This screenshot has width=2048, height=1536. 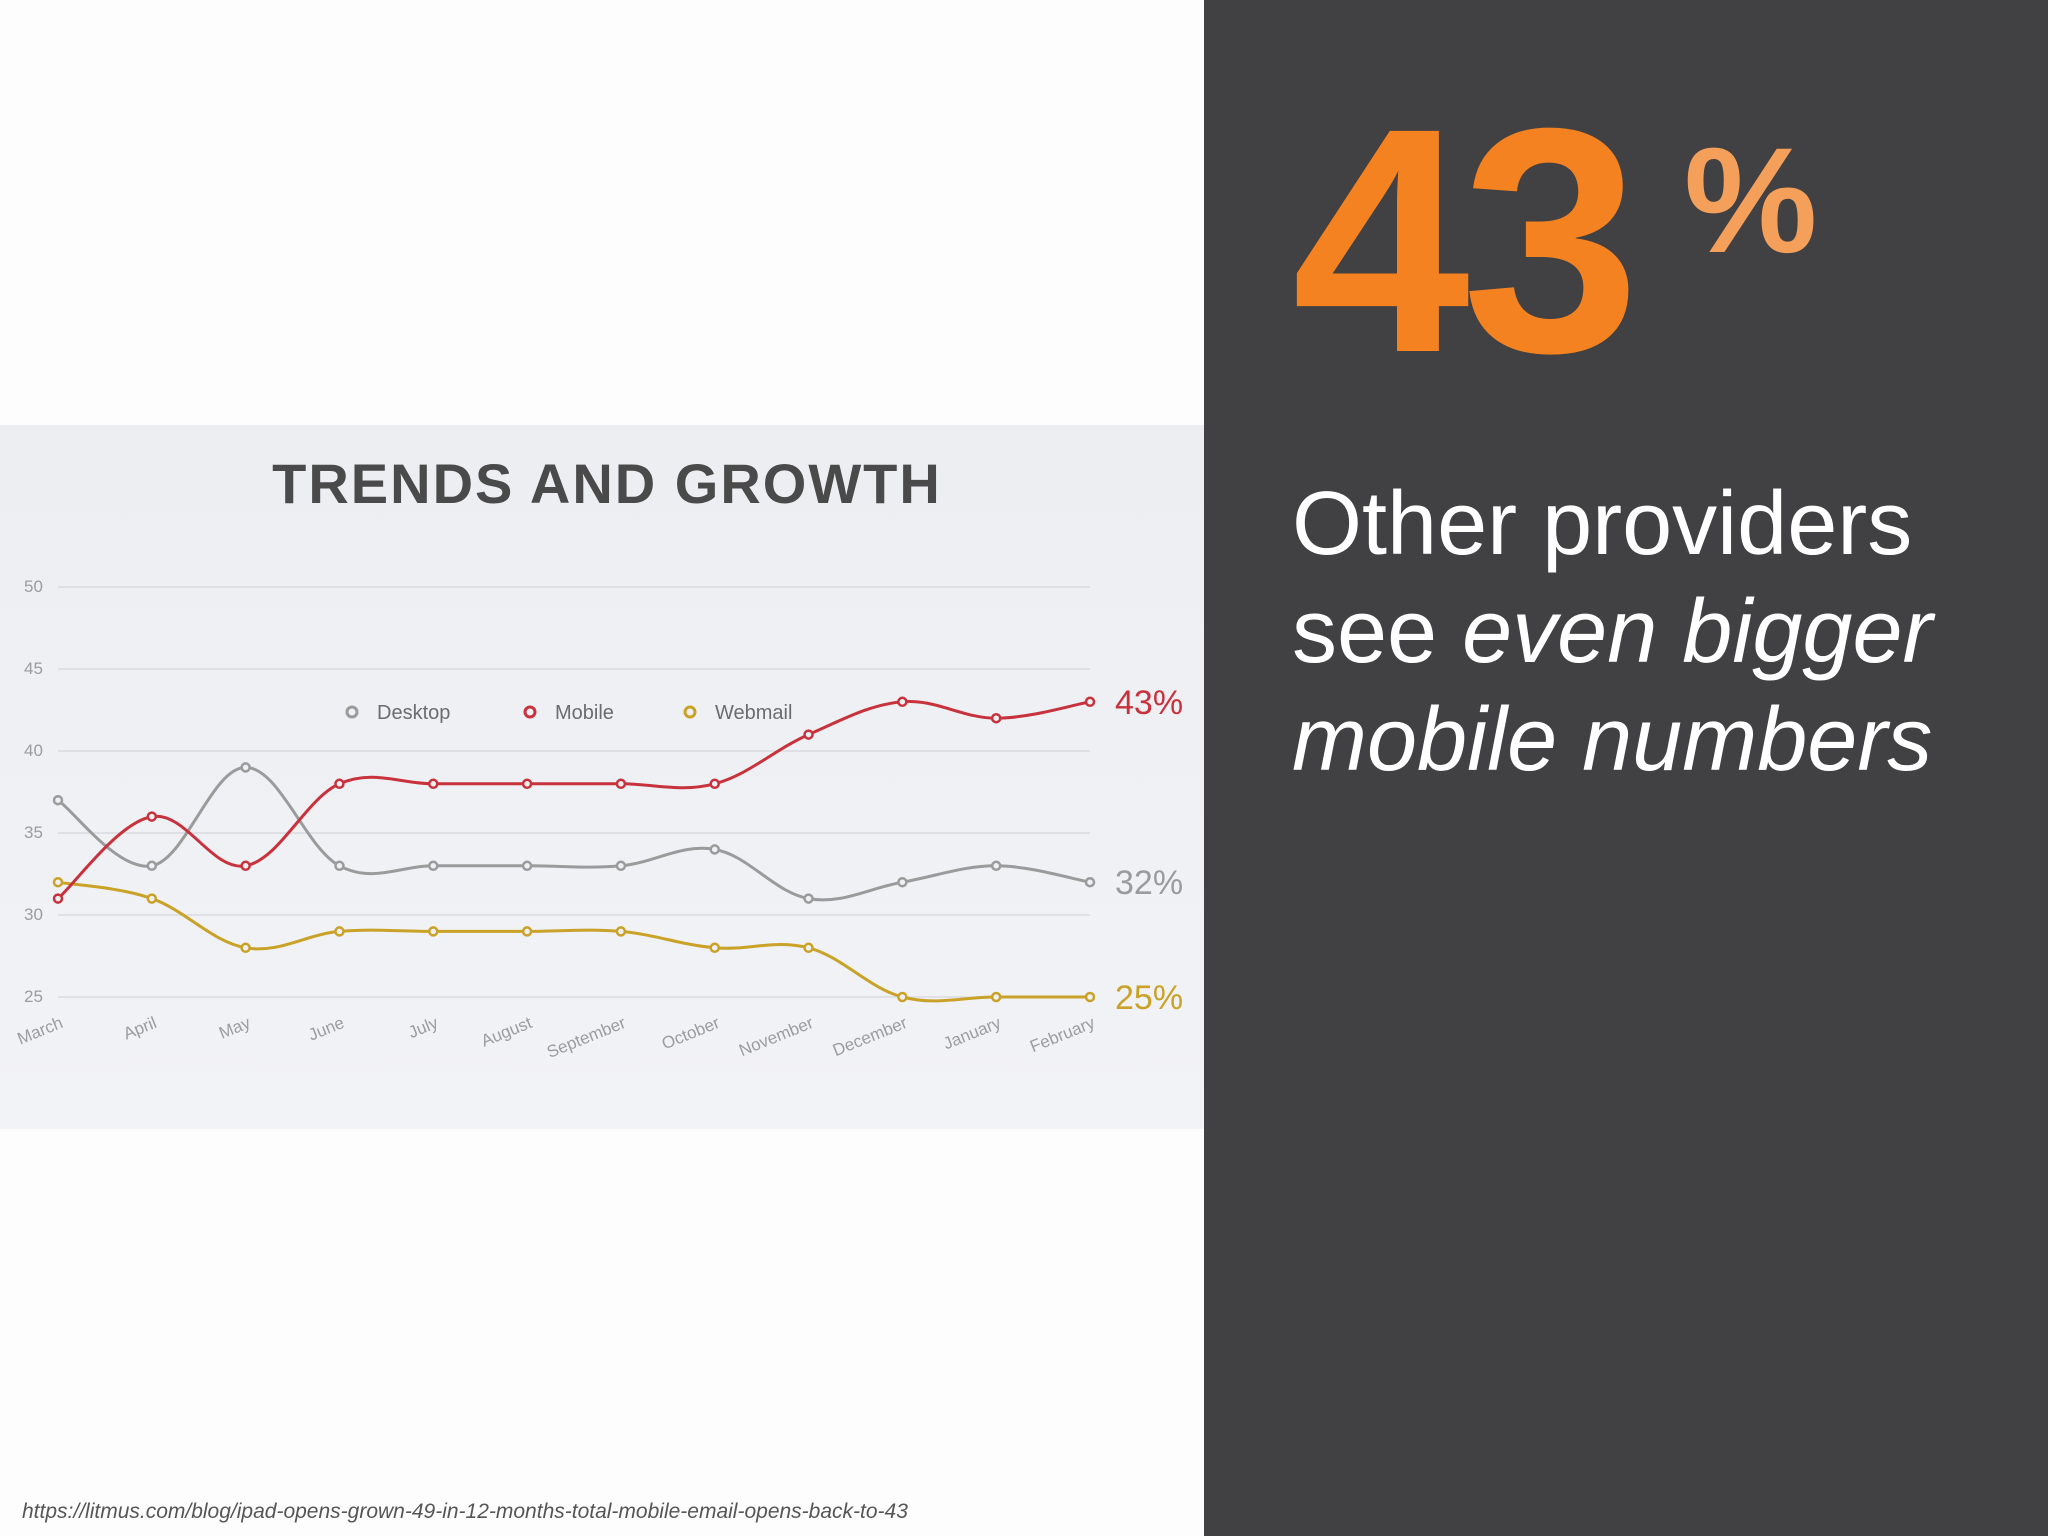 What do you see at coordinates (1149, 998) in the screenshot?
I see `end-label-webmail: 25%` at bounding box center [1149, 998].